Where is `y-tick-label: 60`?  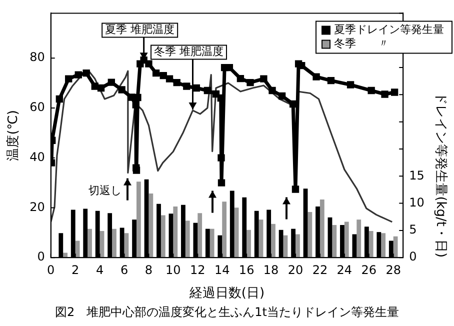 y-tick-label: 60 is located at coordinates (37, 107).